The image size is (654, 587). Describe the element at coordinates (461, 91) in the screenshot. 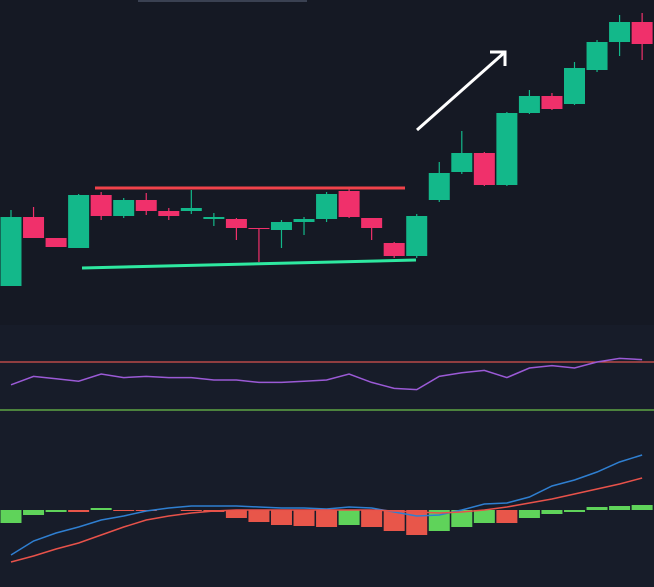

I see `trend-arrow` at that location.